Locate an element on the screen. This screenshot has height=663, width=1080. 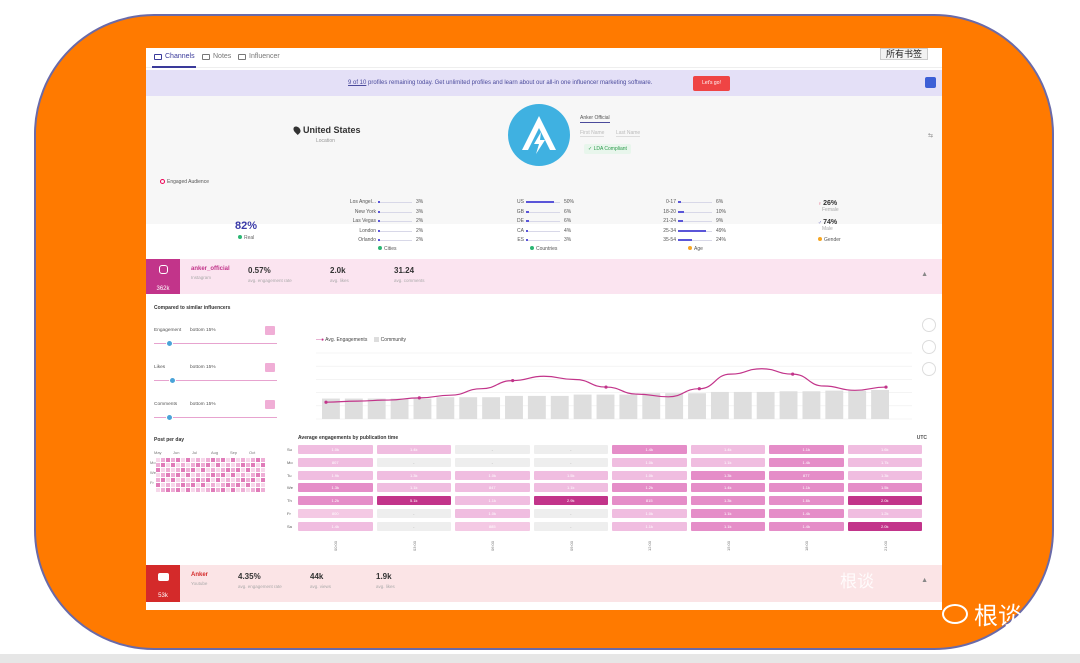
heatmap-cell: 2.9k is located at coordinates (570, 501).